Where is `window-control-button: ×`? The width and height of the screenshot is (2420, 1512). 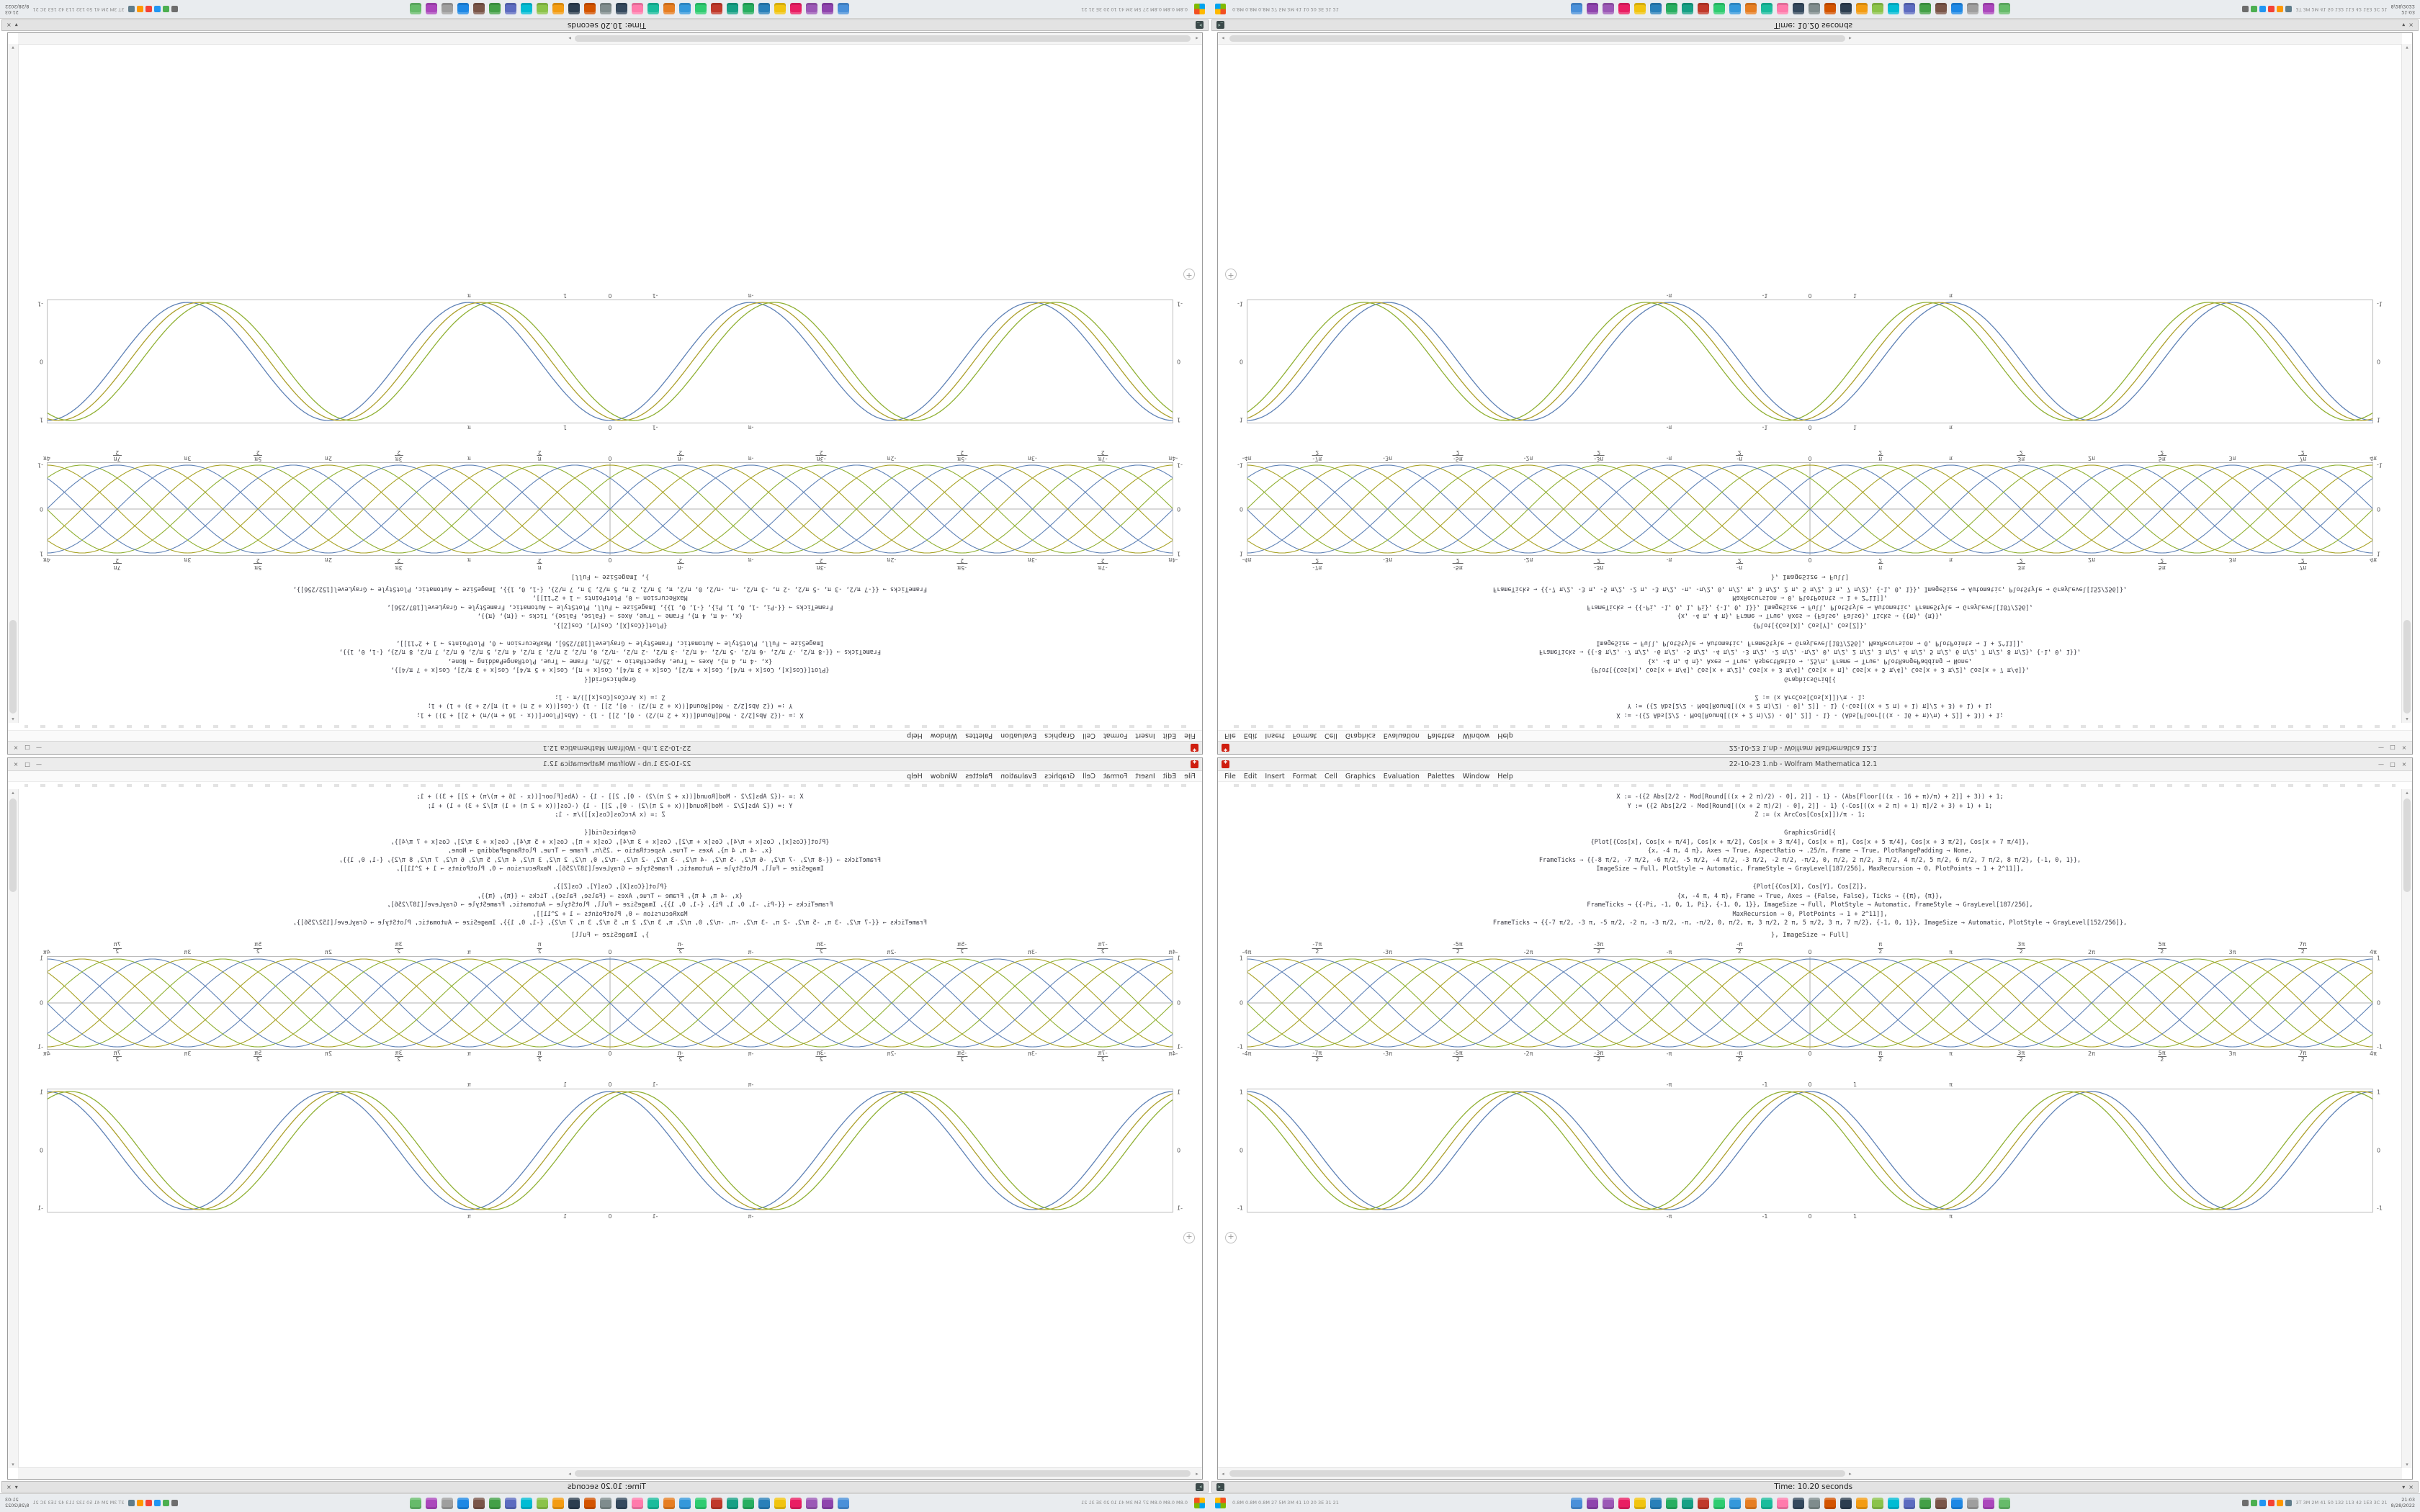 window-control-button: × is located at coordinates (16, 764).